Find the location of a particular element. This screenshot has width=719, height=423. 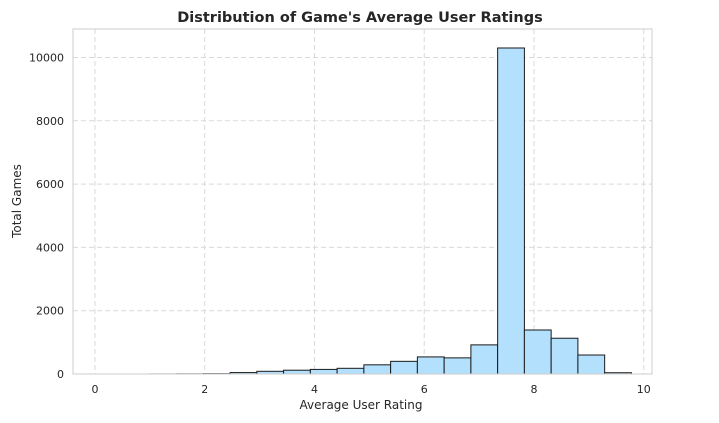

y-axis-ticks: 0 2000 4000 6000 8000 10000 is located at coordinates (46, 216).